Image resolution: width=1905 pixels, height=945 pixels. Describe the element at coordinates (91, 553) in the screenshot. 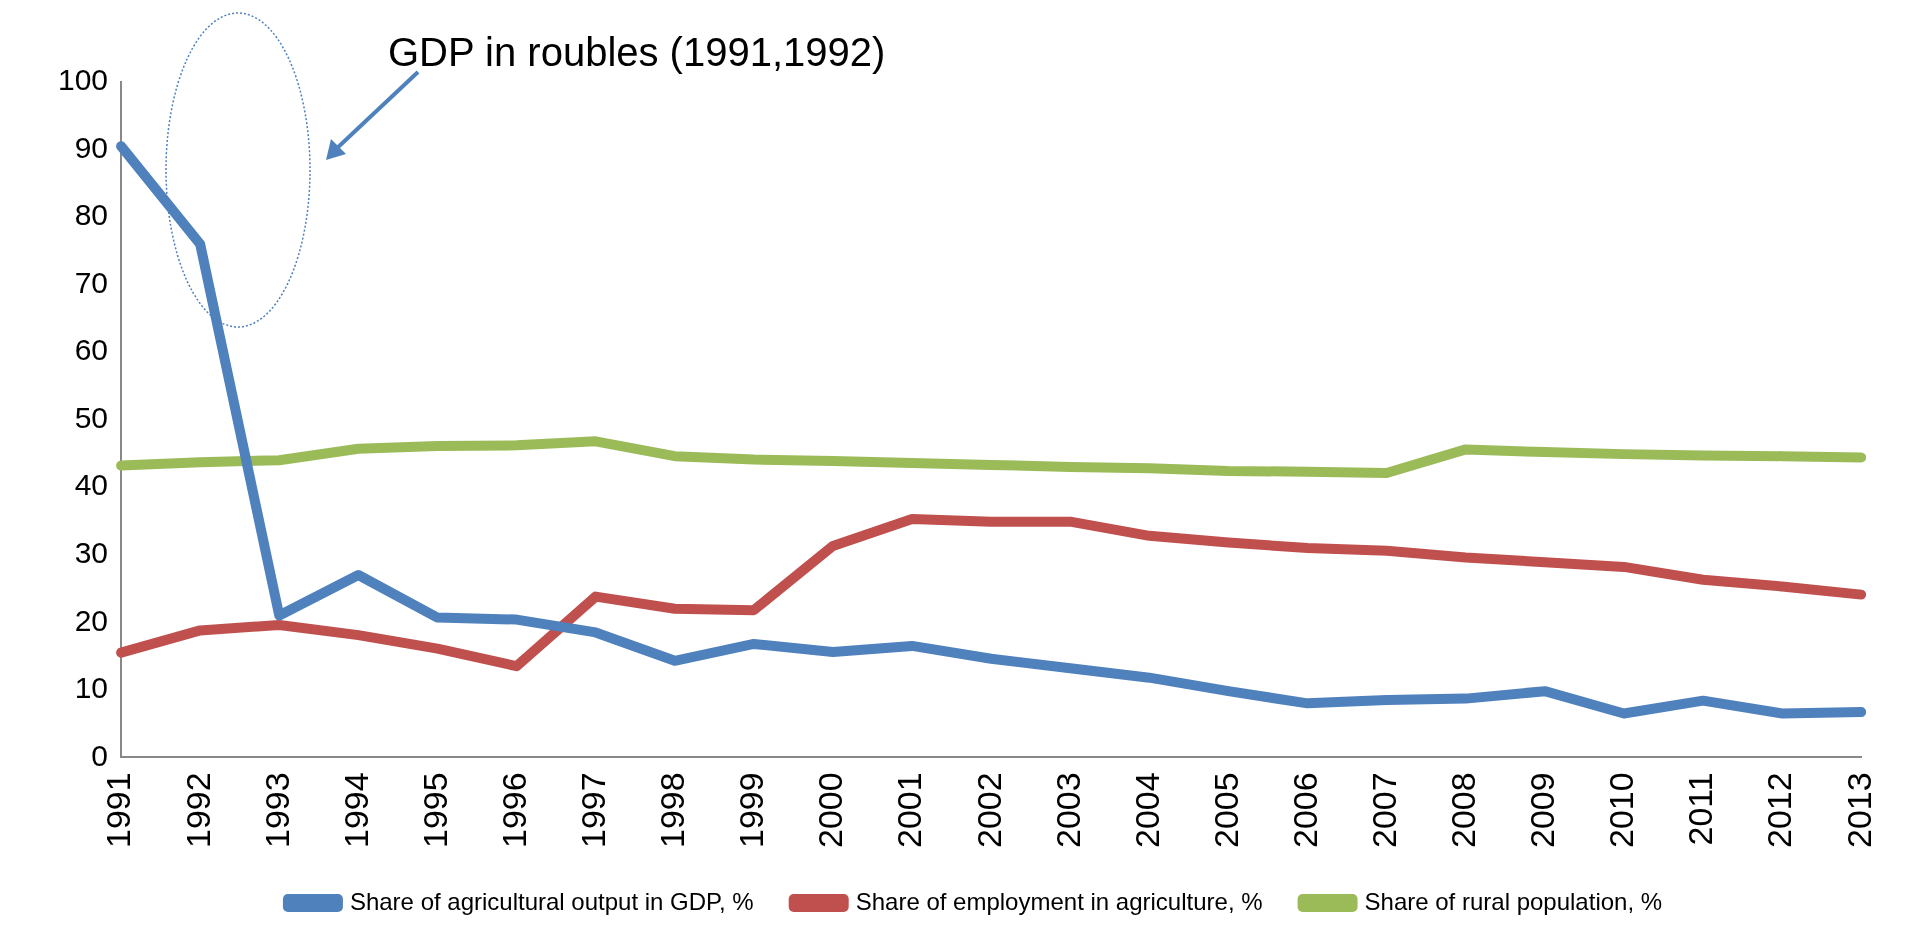

I see `y-tick-label: 30` at that location.